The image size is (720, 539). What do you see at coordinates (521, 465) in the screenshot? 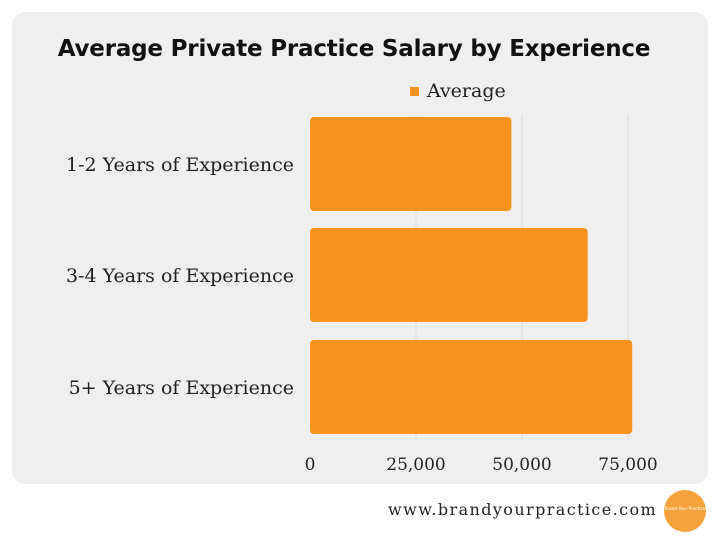
I see `x-tick-label: 50,000` at bounding box center [521, 465].